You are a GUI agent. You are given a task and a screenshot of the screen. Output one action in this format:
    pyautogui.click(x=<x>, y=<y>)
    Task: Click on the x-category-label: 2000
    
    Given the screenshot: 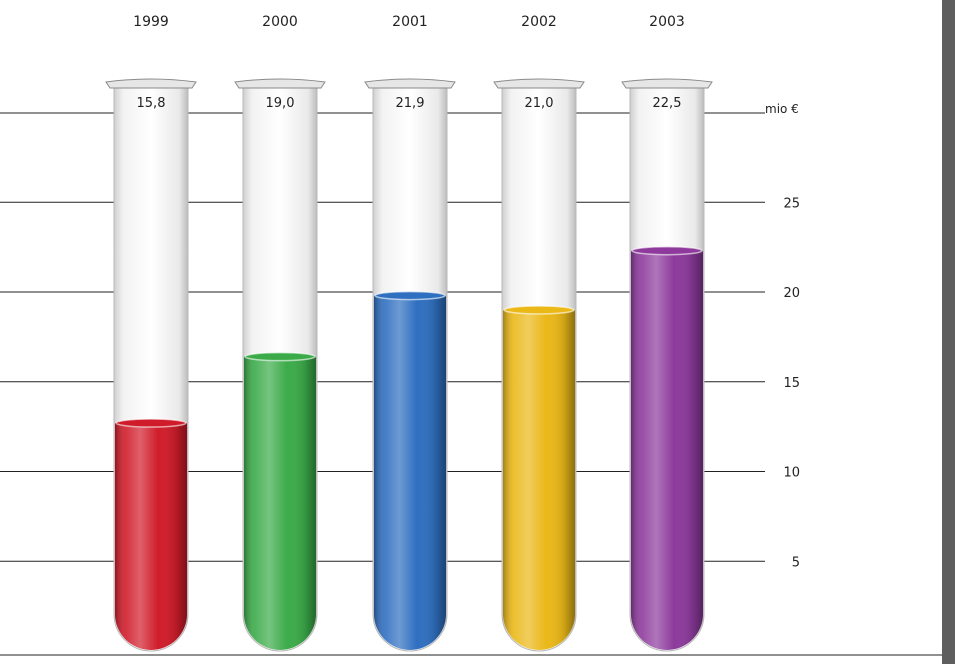 What is the action you would take?
    pyautogui.click(x=280, y=22)
    